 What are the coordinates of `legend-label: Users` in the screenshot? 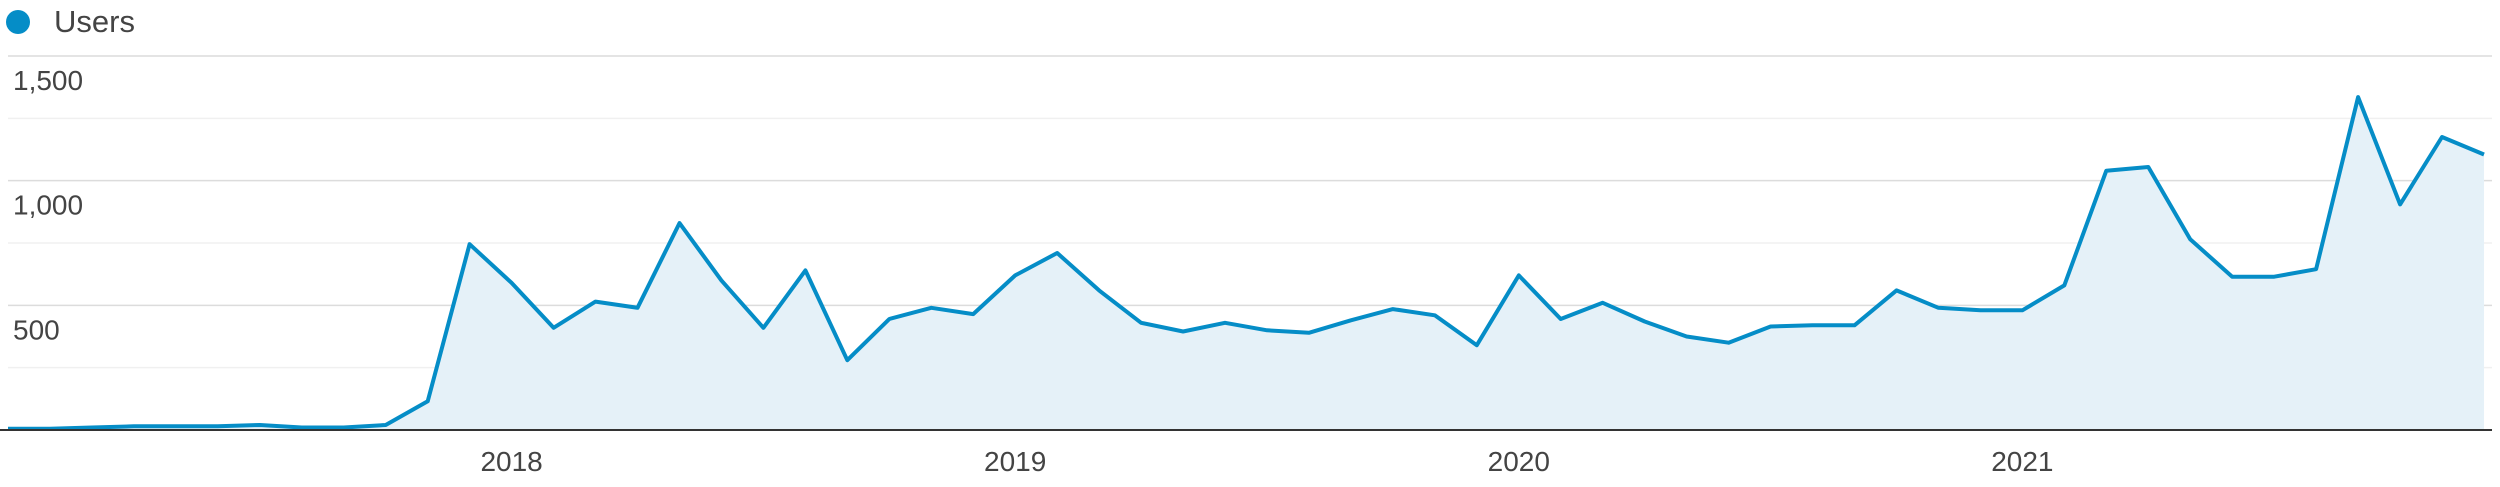 It's located at (94, 21).